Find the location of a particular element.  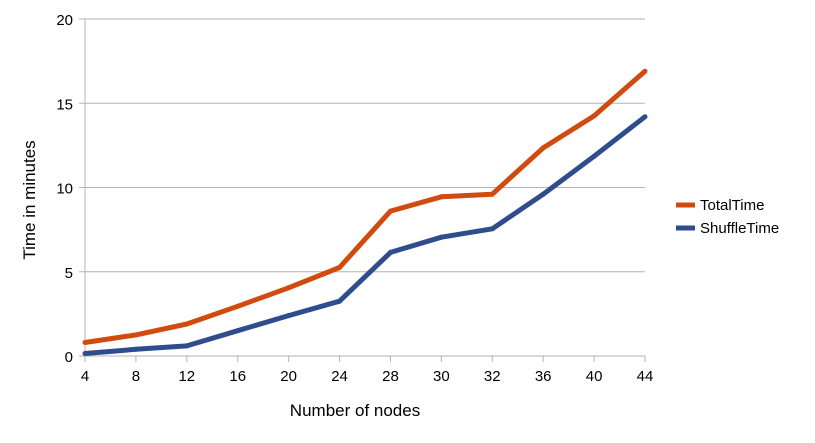

x-tick-label: 20 is located at coordinates (288, 376).